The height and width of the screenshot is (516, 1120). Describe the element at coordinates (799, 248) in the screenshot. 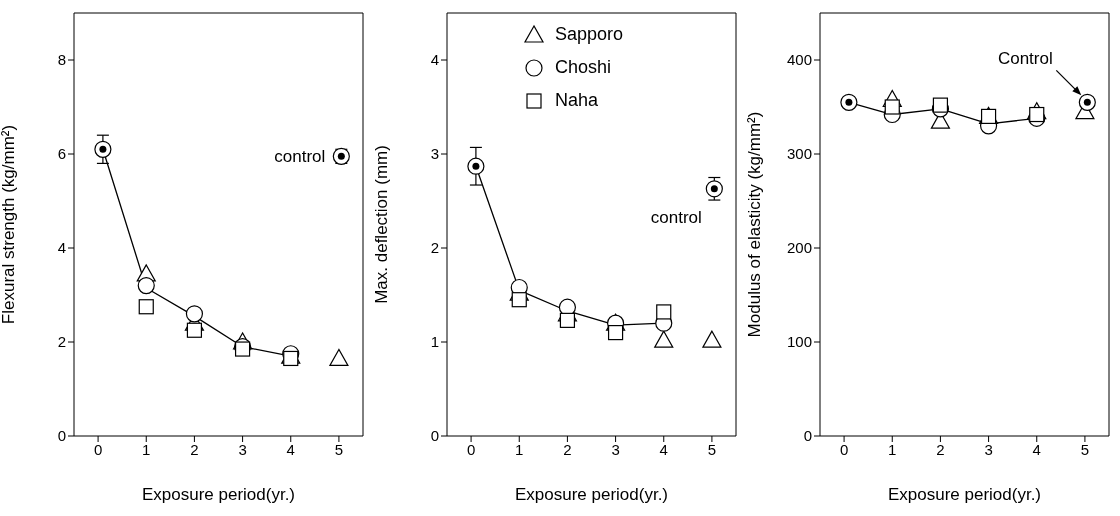

I see `y-tick-label: 200` at that location.